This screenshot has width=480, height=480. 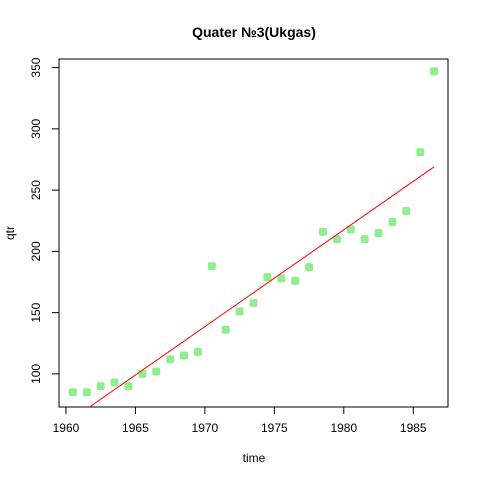 What do you see at coordinates (36, 190) in the screenshot?
I see `y-tick-label: 250` at bounding box center [36, 190].